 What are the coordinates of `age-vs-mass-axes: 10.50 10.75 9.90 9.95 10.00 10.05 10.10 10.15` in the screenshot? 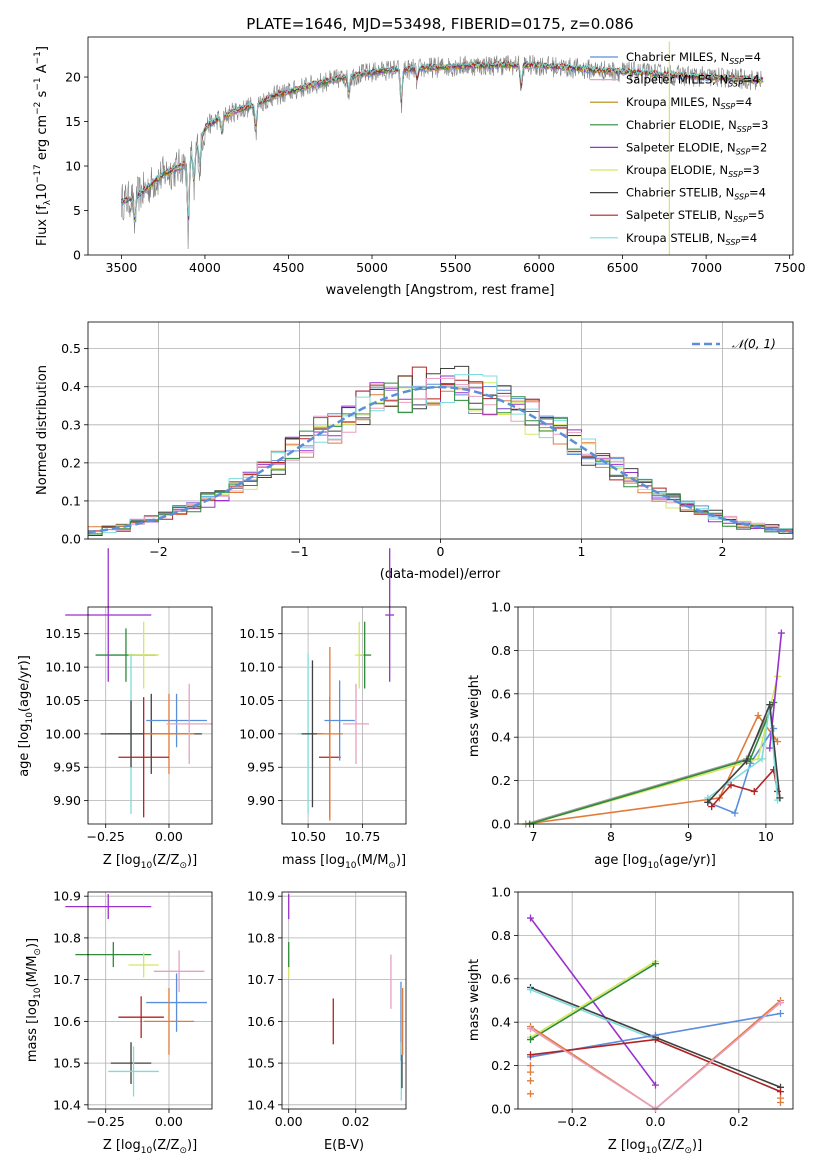 It's located at (322, 725).